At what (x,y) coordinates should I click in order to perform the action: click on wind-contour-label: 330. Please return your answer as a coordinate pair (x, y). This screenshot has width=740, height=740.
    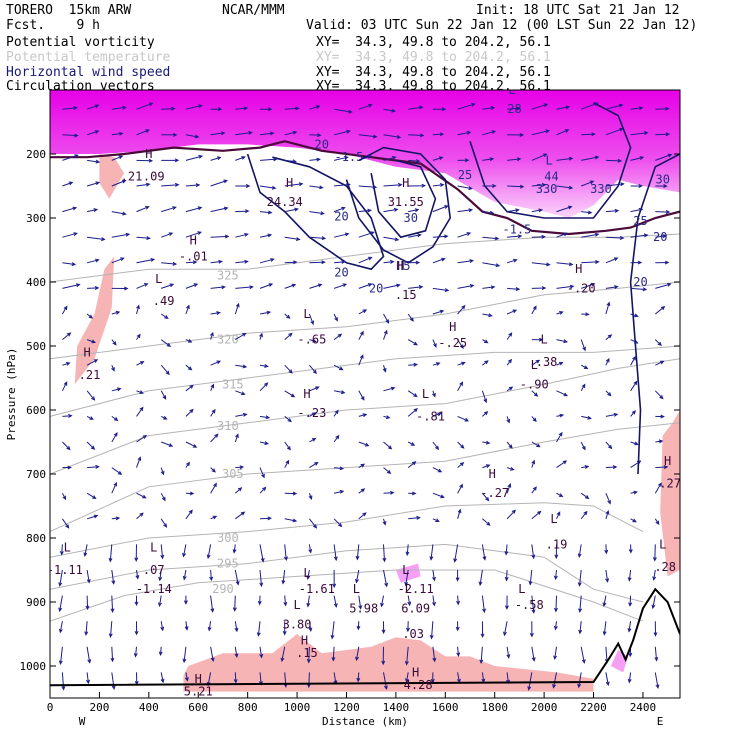
    Looking at the image, I should click on (547, 189).